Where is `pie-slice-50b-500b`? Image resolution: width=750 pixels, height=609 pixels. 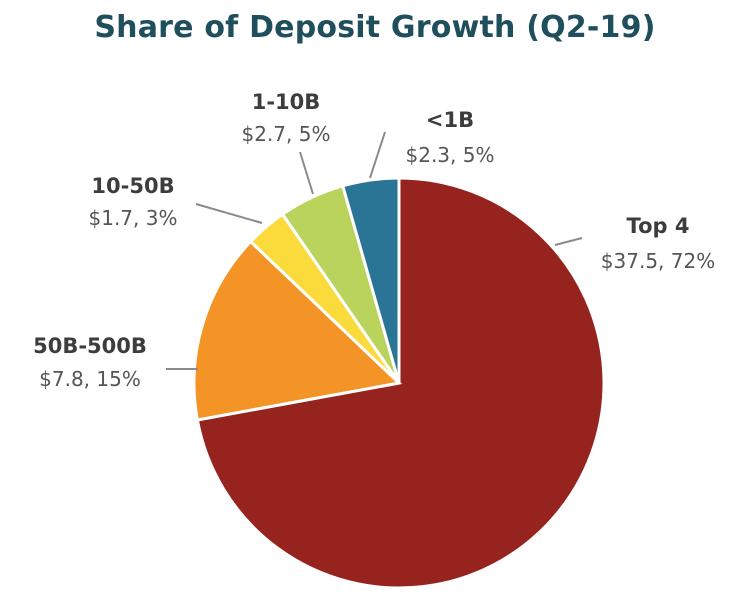 pie-slice-50b-500b is located at coordinates (297, 330).